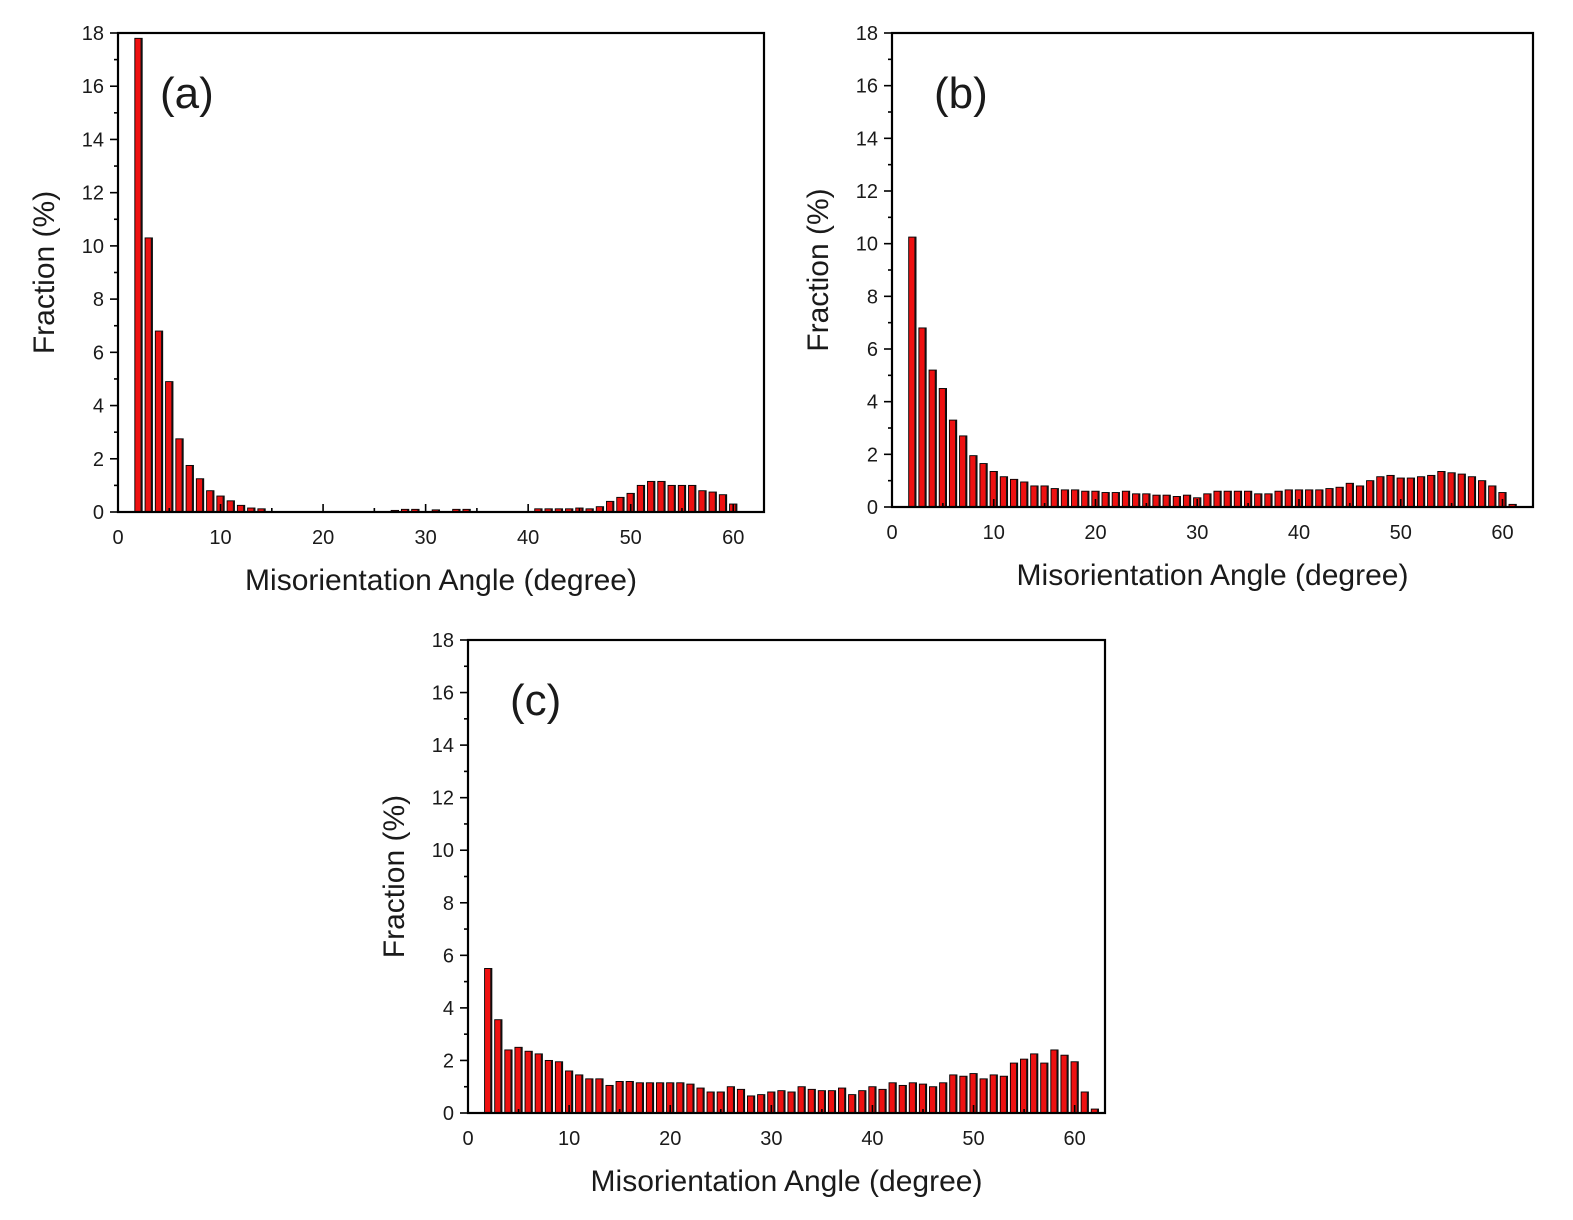 The image size is (1573, 1220). I want to click on panel-c-x-tick-label: 40, so click(872, 1139).